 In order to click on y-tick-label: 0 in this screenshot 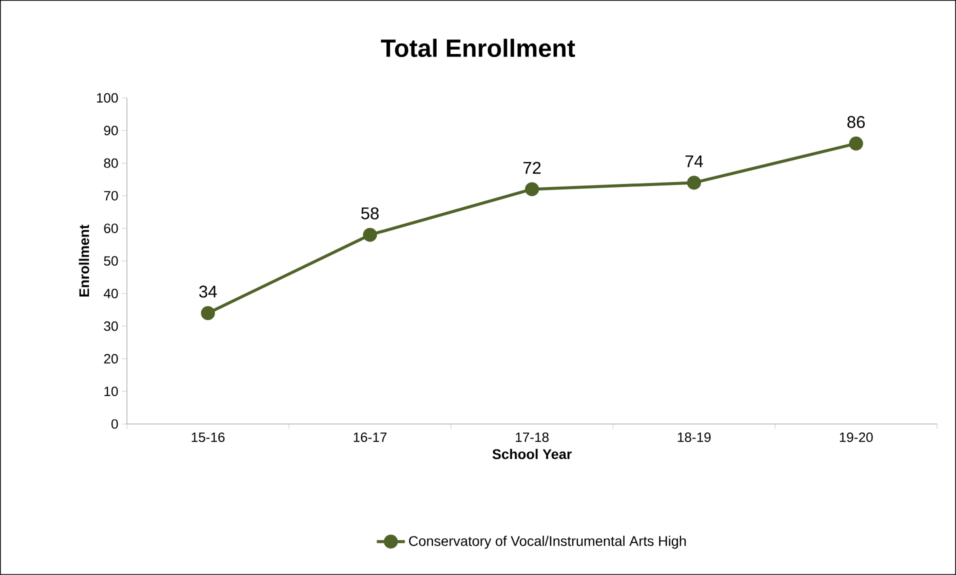, I will do `click(114, 424)`.